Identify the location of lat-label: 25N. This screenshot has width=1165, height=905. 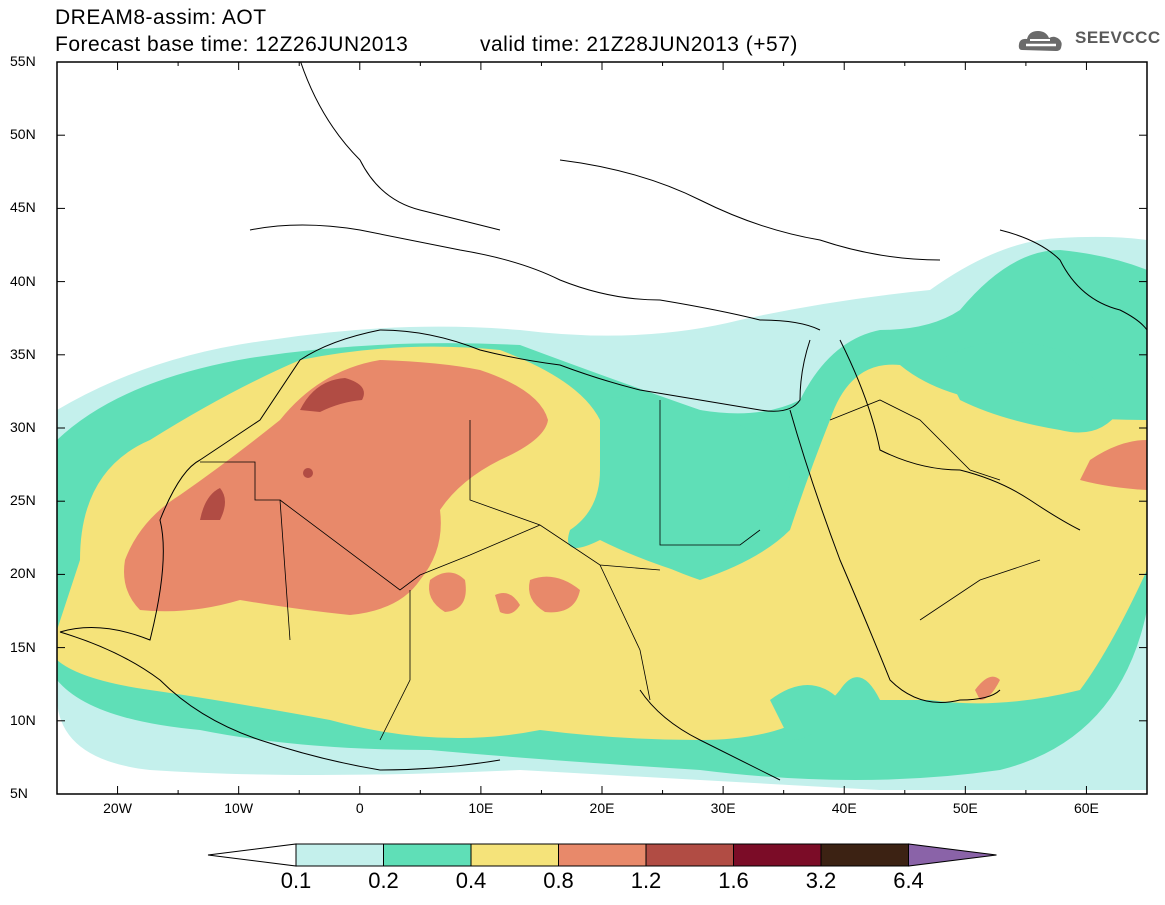
(23, 500).